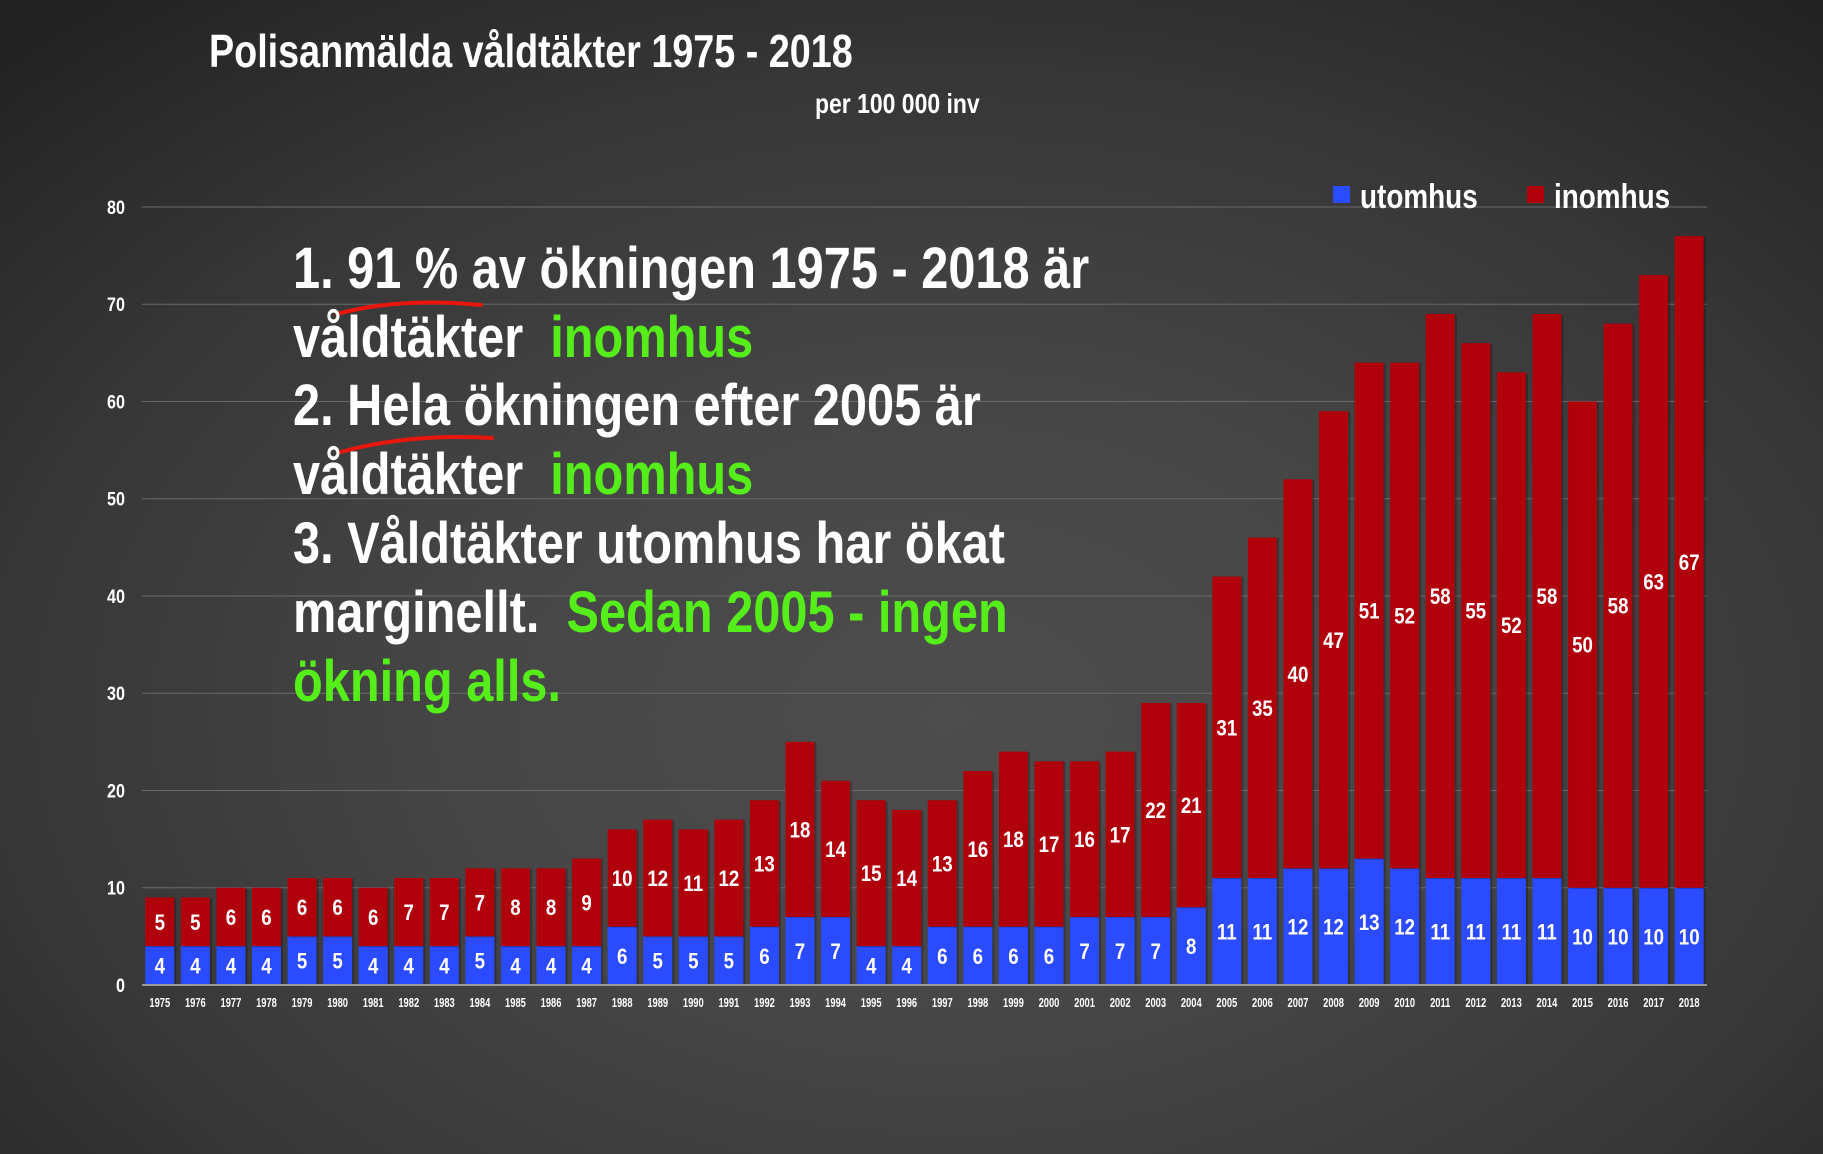 The width and height of the screenshot is (1823, 1154). What do you see at coordinates (408, 337) in the screenshot?
I see `note-1-text-cont: våldtäkter` at bounding box center [408, 337].